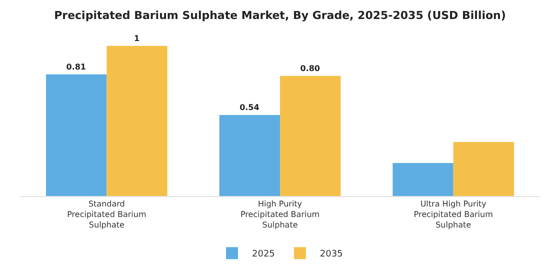 This screenshot has height=280, width=560. Describe the element at coordinates (263, 255) in the screenshot. I see `legend-label: 2025` at that location.